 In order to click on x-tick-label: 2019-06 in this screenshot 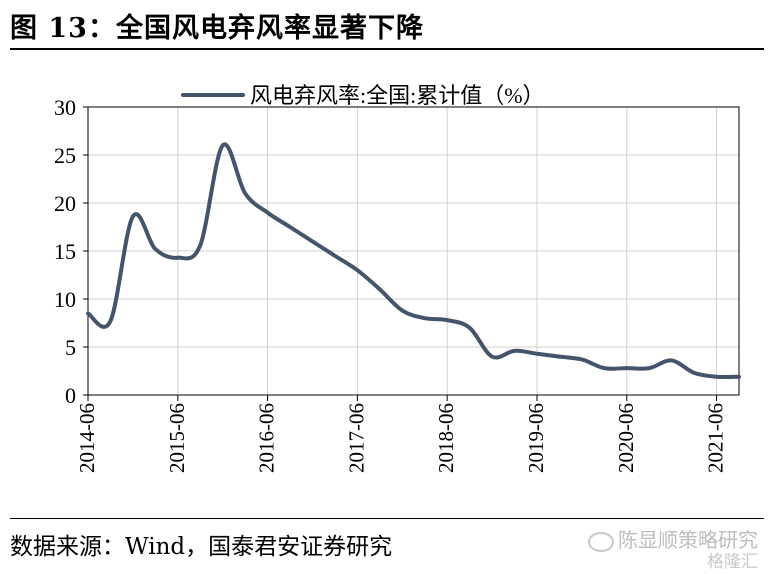, I will do `click(536, 438)`.